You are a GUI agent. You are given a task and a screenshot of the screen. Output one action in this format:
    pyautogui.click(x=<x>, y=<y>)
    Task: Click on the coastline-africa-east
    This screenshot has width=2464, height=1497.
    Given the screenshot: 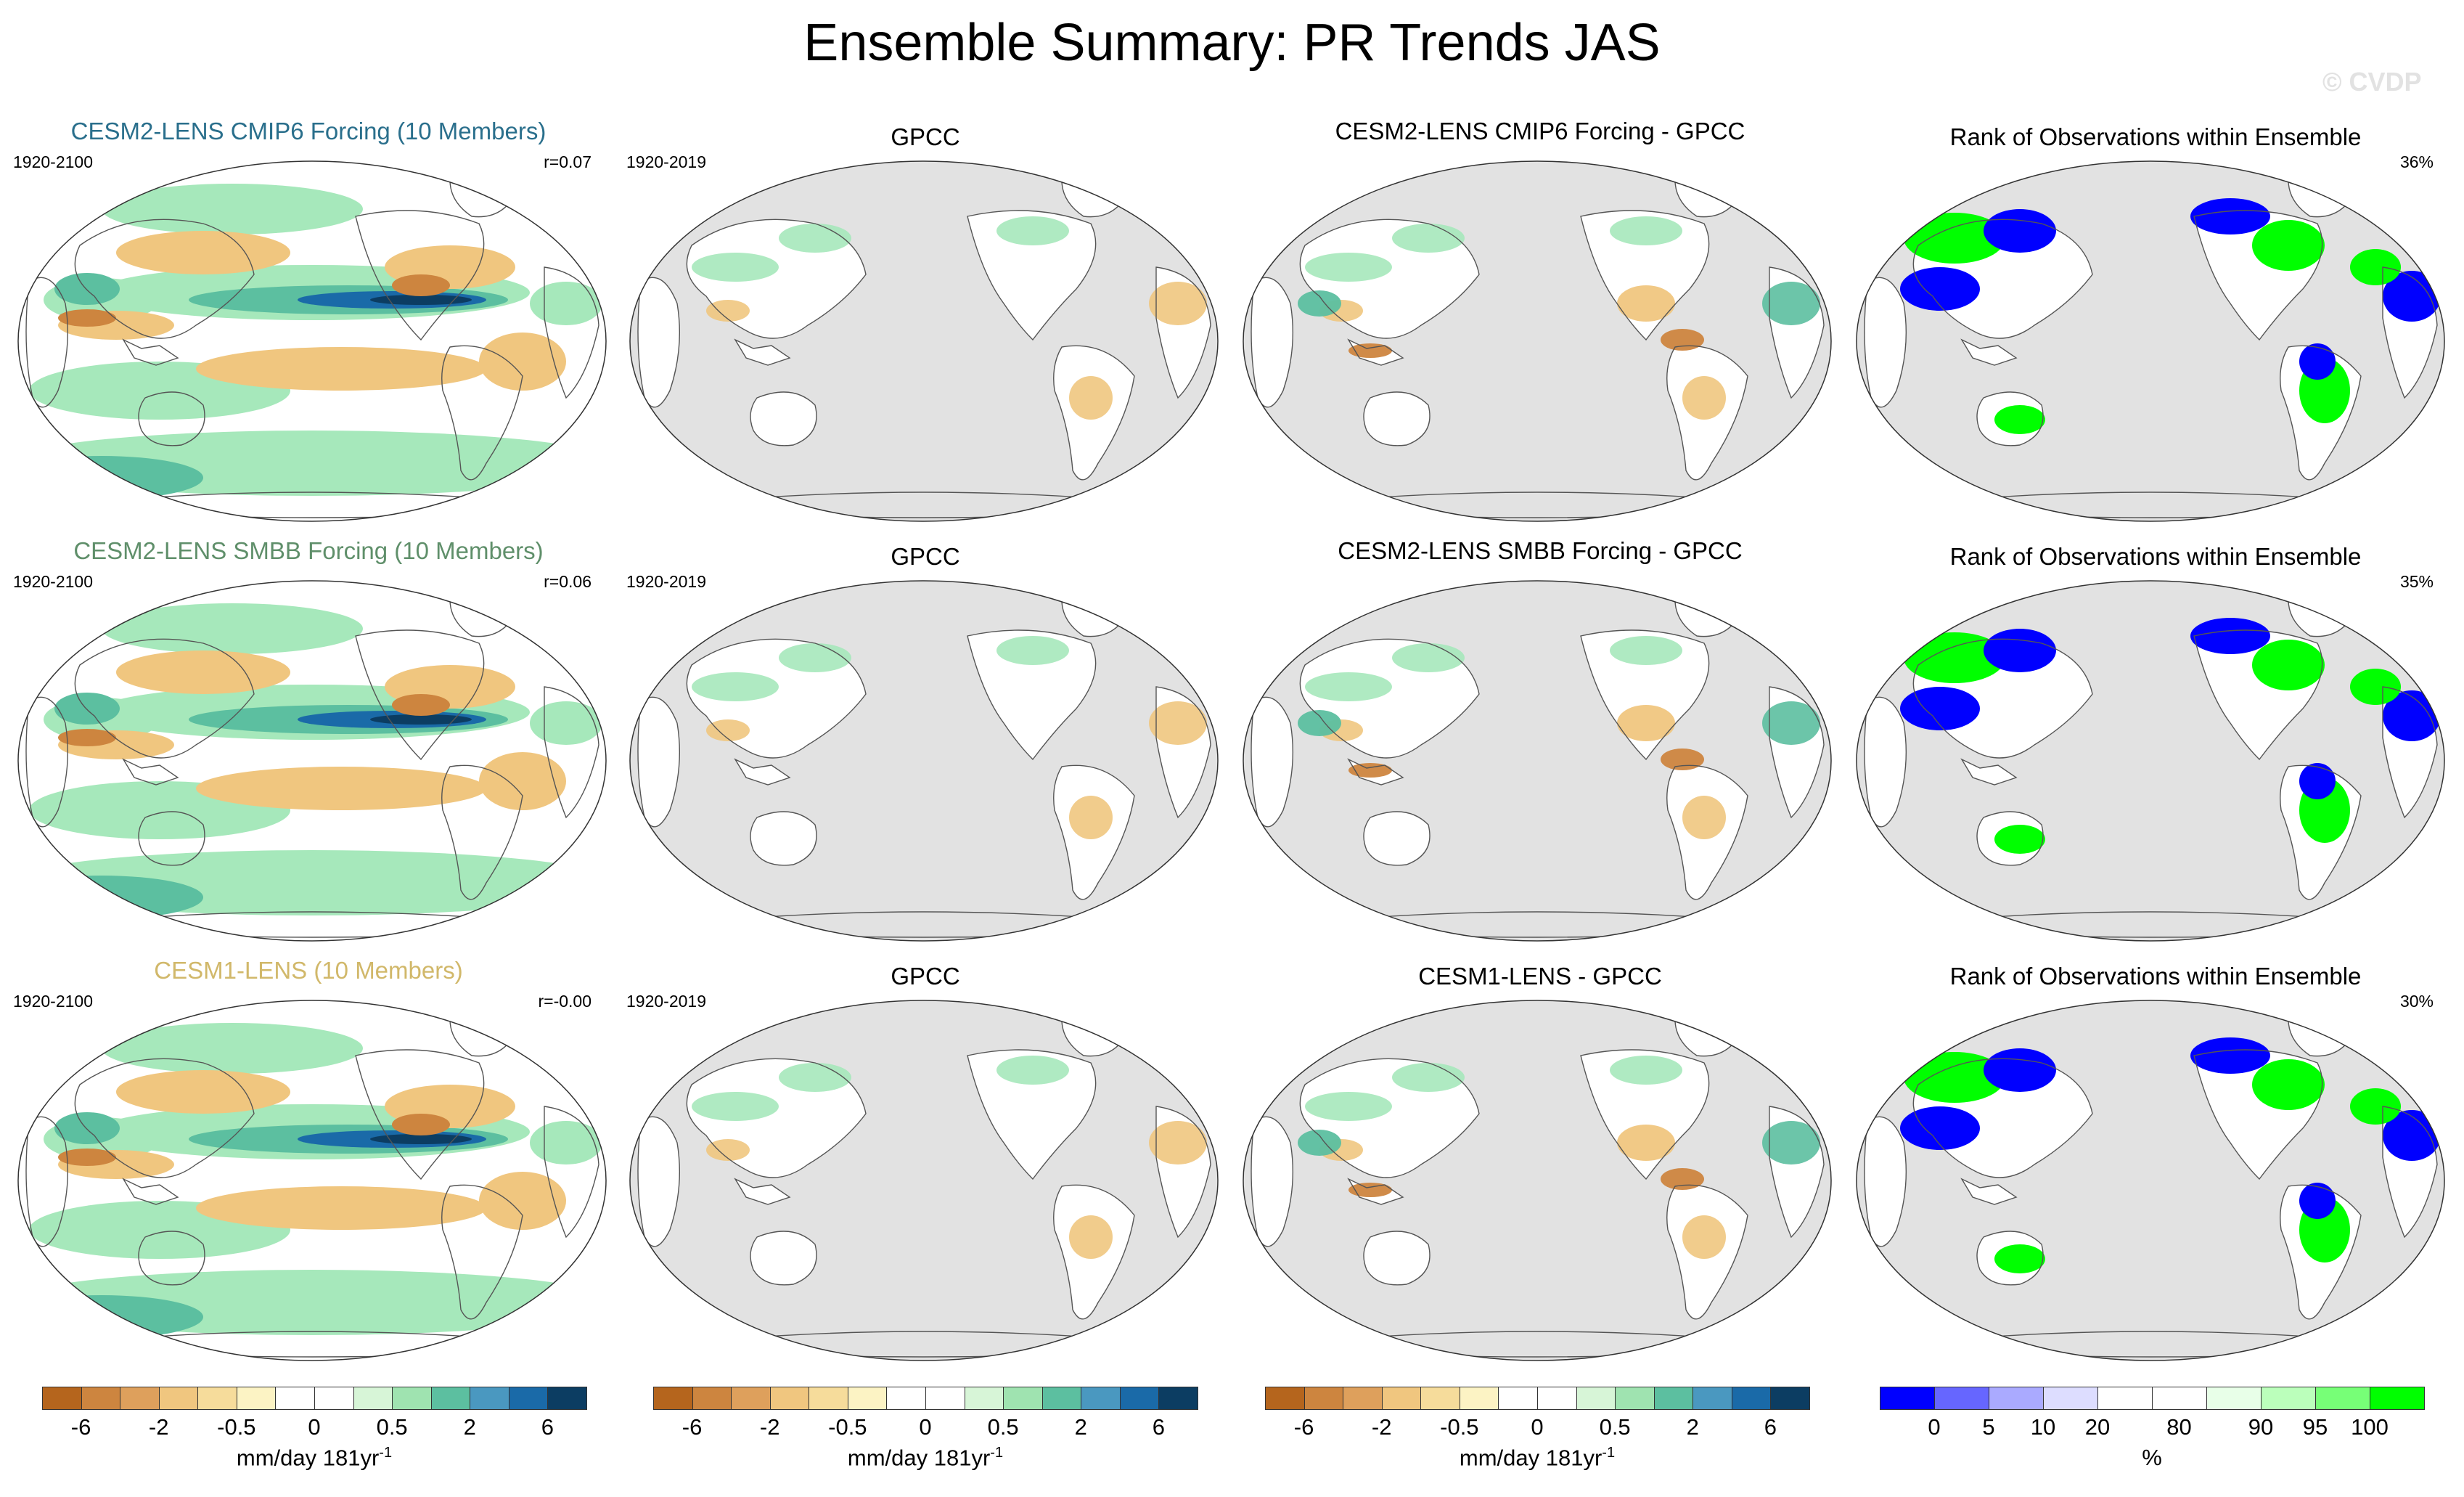 What is the action you would take?
    pyautogui.click(x=1797, y=332)
    